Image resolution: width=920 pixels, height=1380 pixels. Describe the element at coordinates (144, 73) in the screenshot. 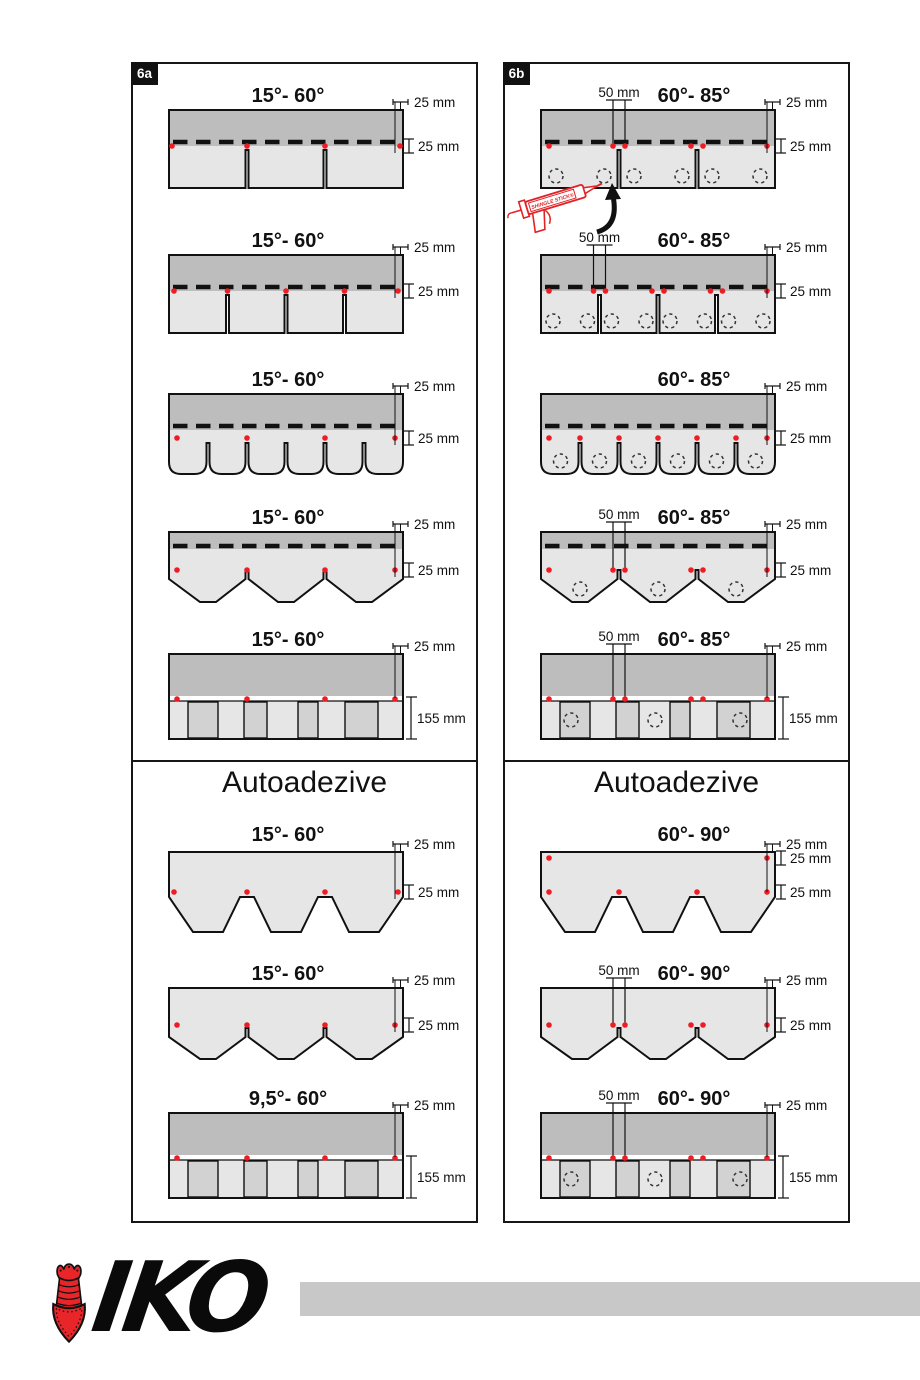

I see `panel-6a-badge: 6a` at that location.